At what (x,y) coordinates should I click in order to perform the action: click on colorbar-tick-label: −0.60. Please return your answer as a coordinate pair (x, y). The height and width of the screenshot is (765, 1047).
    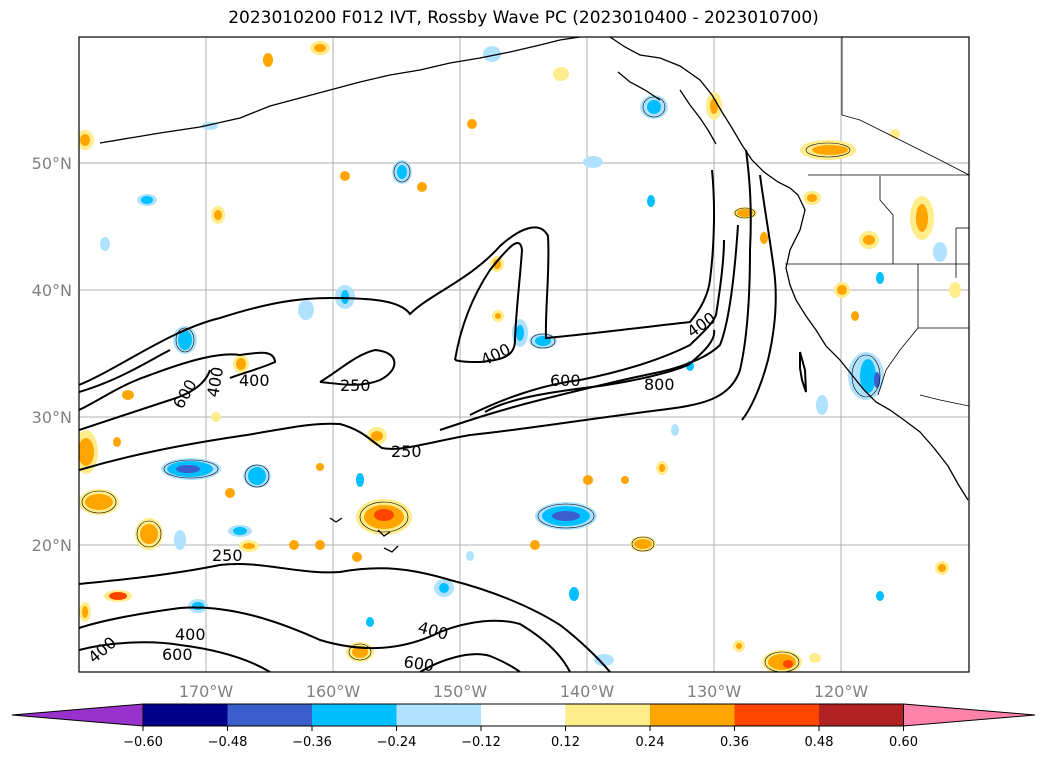
    Looking at the image, I should click on (143, 742).